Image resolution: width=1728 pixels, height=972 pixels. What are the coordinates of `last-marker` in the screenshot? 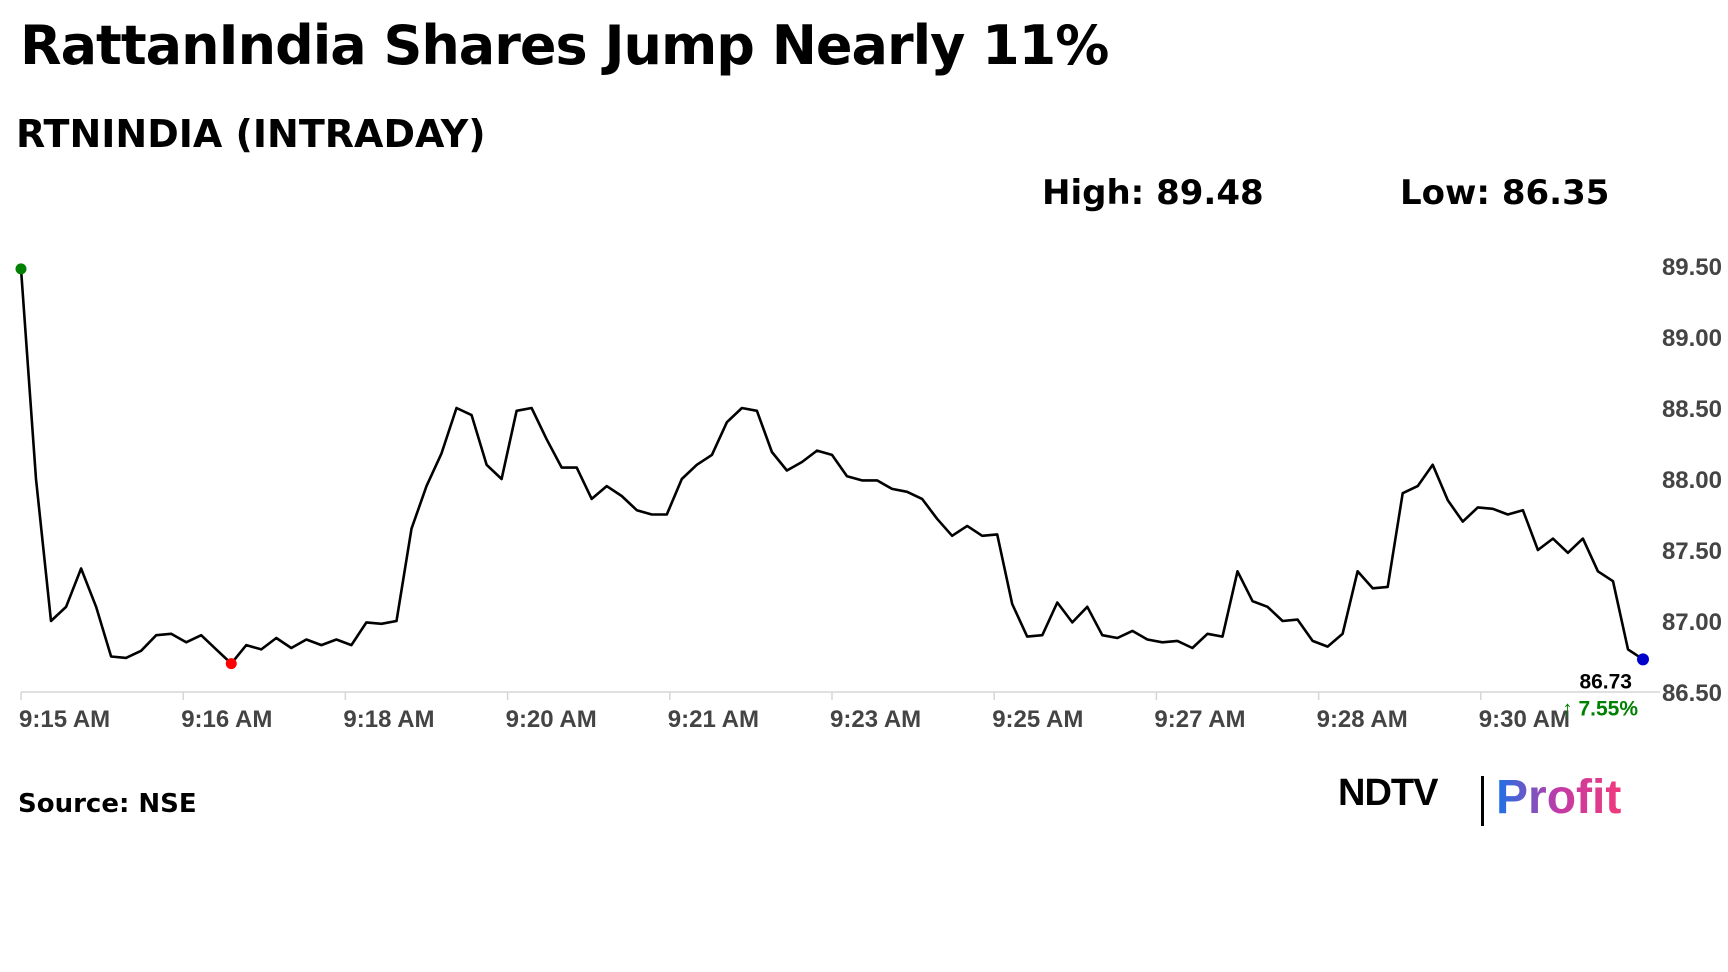 It's located at (1643, 659).